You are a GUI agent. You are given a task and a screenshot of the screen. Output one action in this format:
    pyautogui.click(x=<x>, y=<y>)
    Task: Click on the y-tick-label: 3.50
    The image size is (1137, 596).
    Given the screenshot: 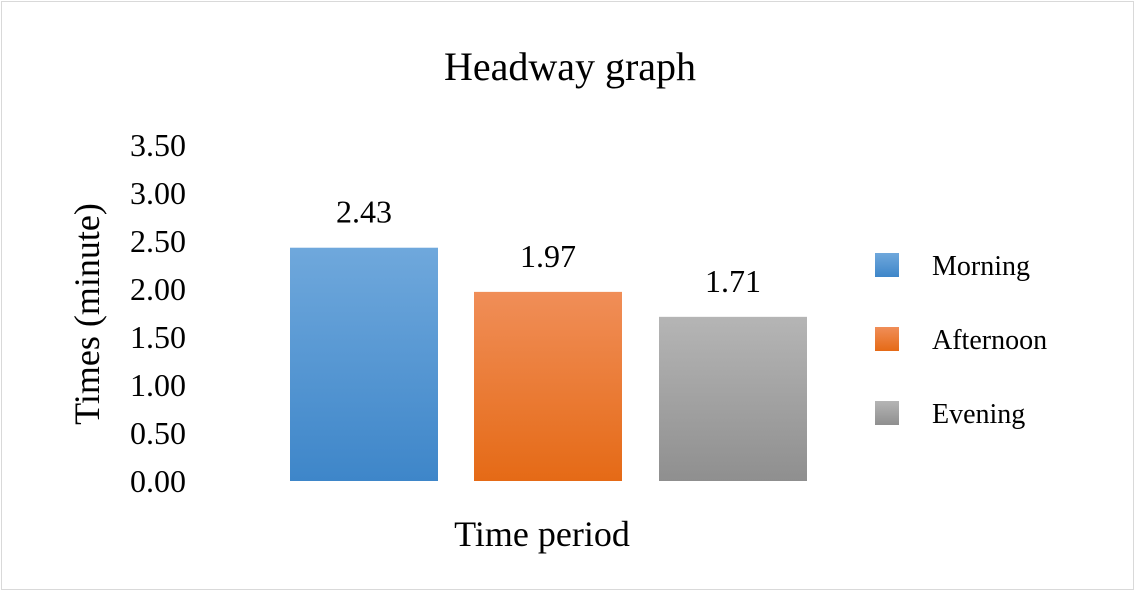 What is the action you would take?
    pyautogui.click(x=158, y=145)
    